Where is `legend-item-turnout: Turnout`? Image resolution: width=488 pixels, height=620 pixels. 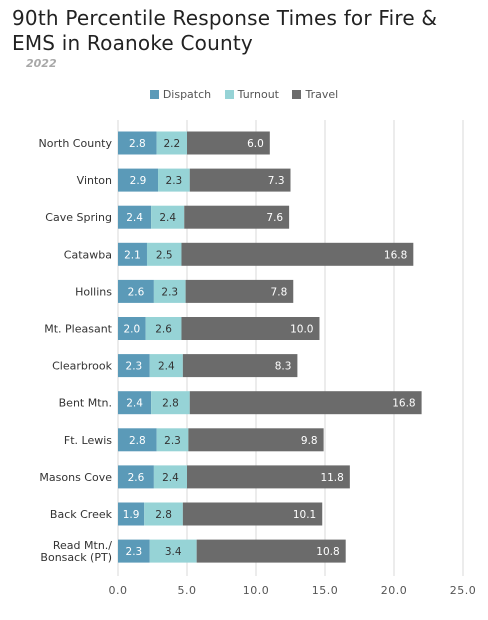
legend-item-turnout: Turnout is located at coordinates (251, 94).